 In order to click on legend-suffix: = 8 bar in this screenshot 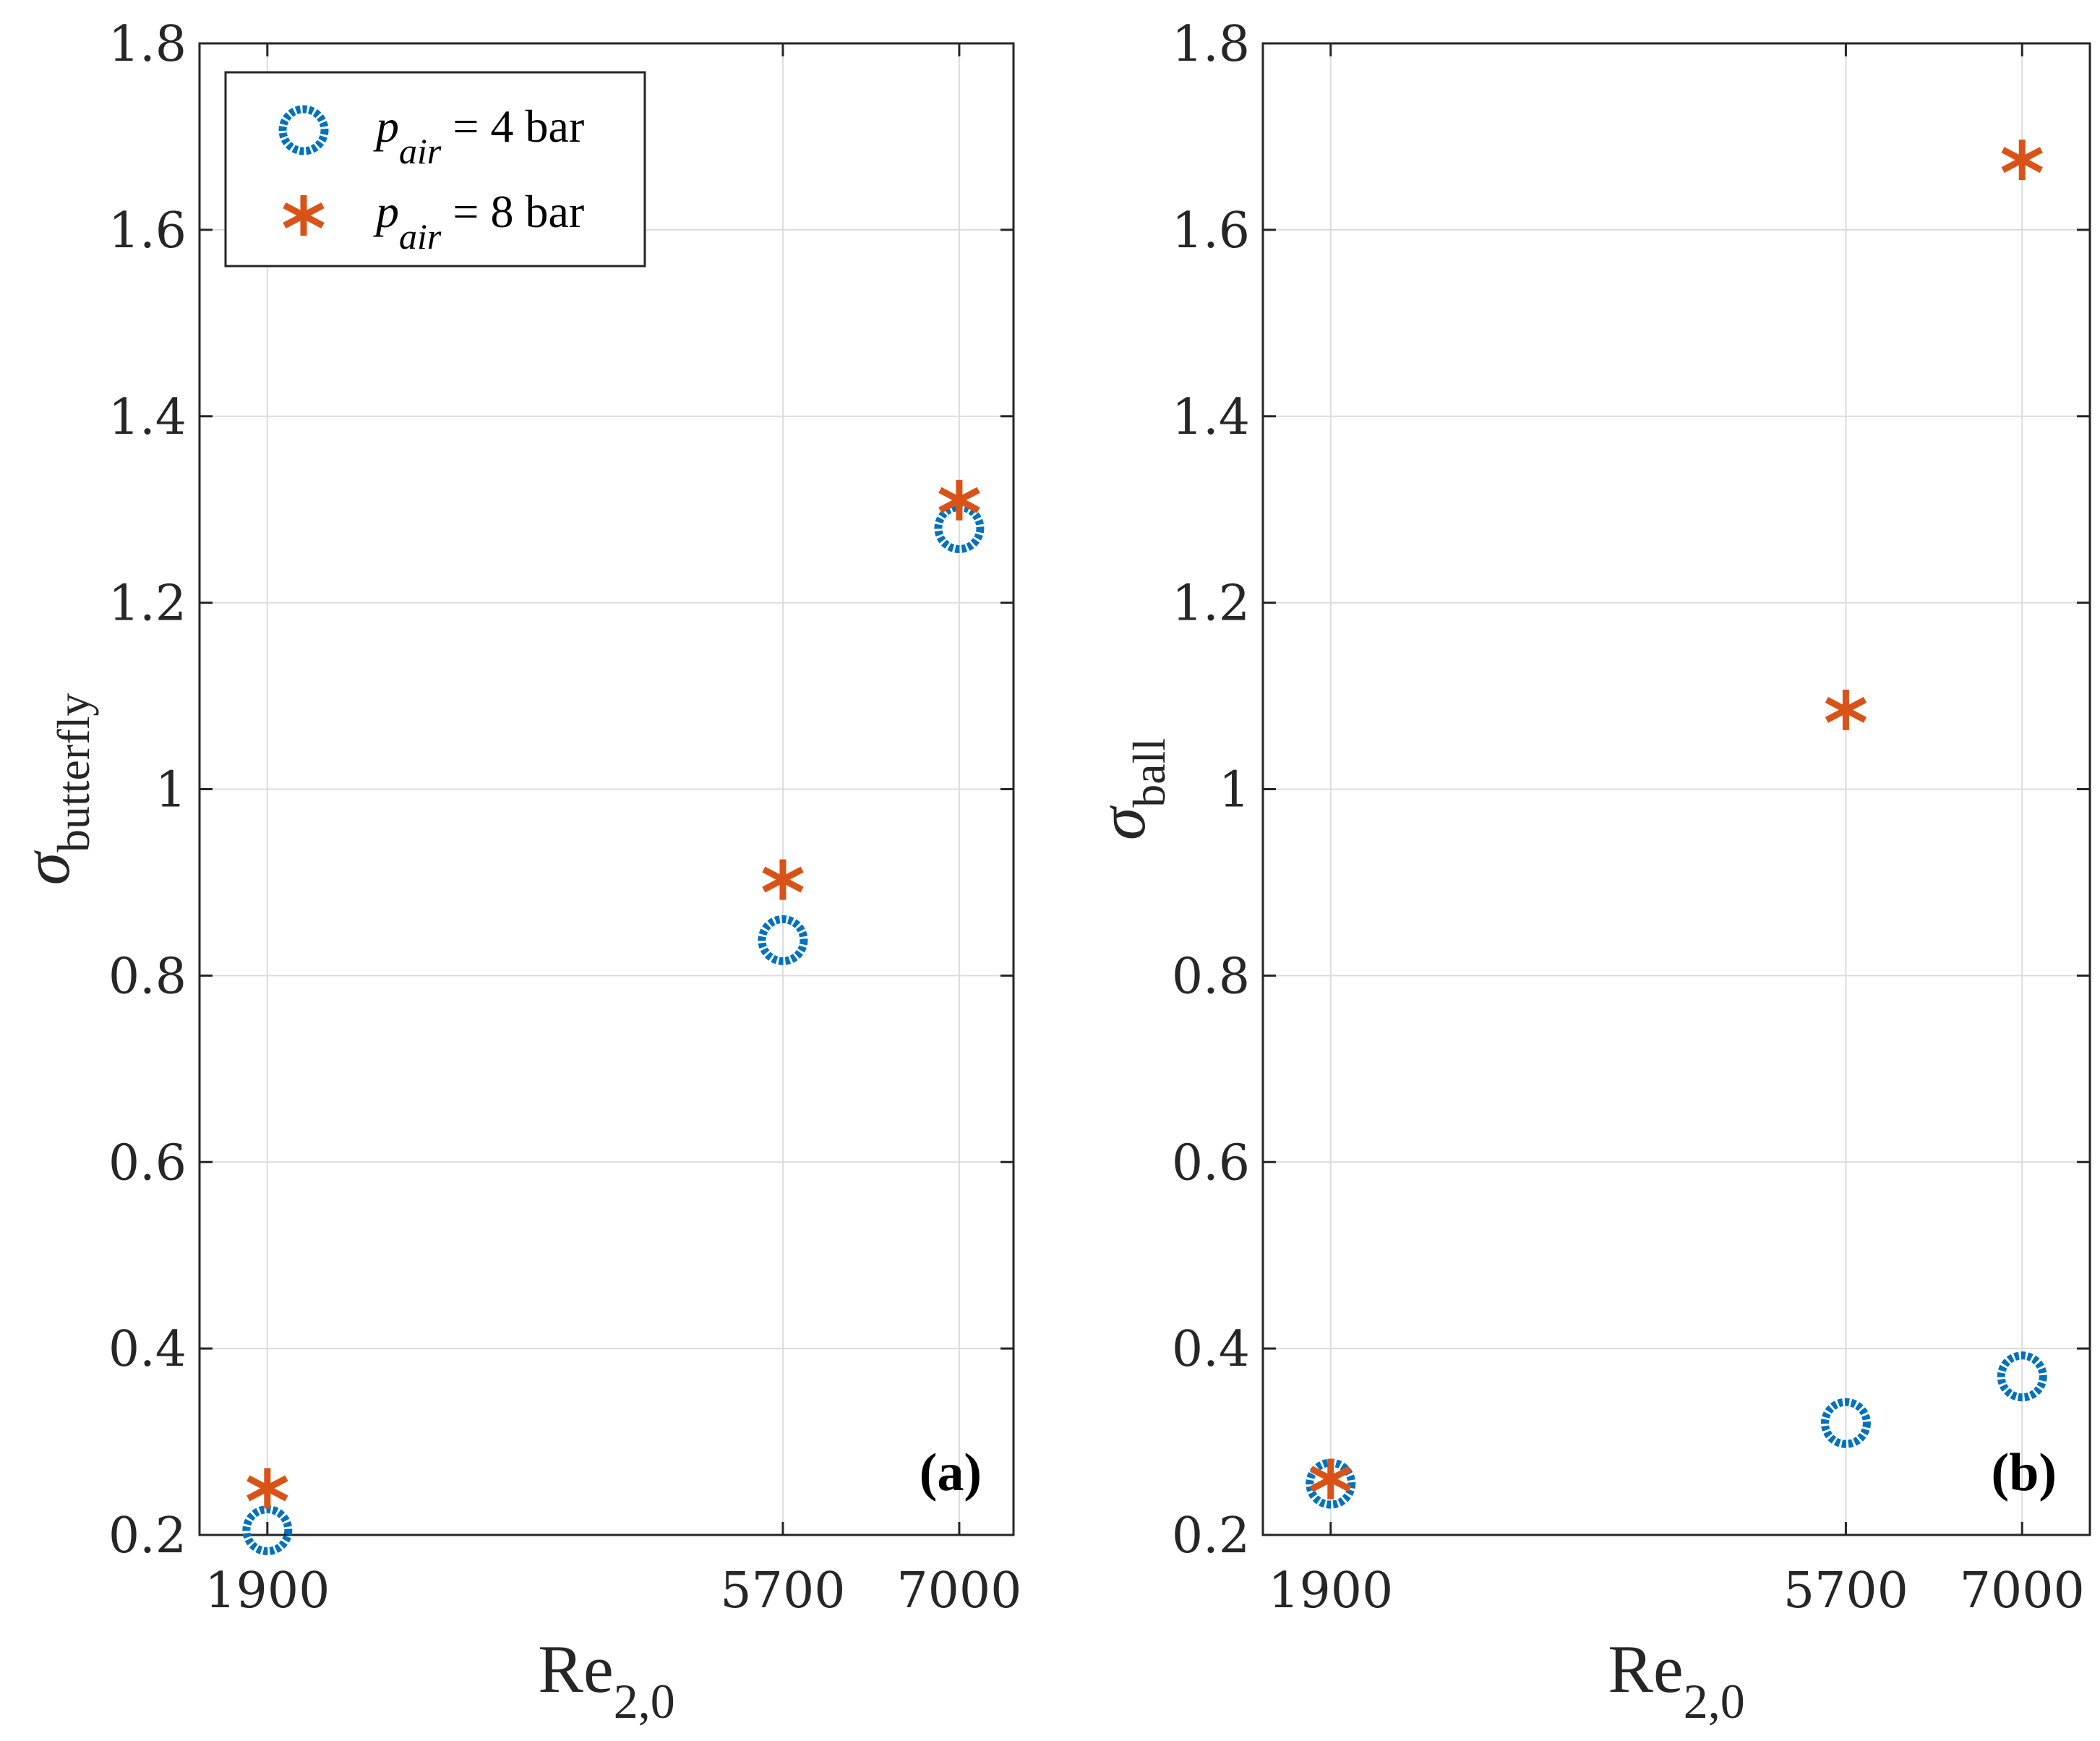, I will do `click(512, 212)`.